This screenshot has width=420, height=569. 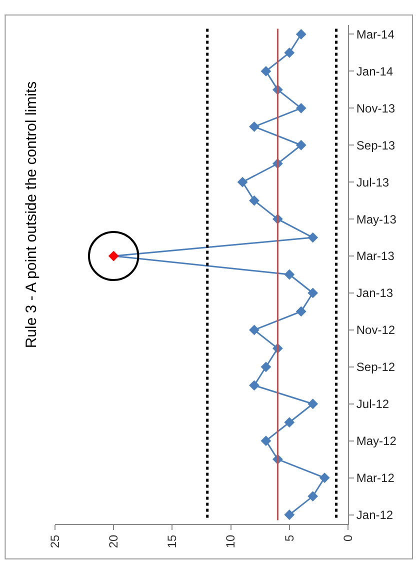 What do you see at coordinates (289, 538) in the screenshot?
I see `x-tick-label: 5` at bounding box center [289, 538].